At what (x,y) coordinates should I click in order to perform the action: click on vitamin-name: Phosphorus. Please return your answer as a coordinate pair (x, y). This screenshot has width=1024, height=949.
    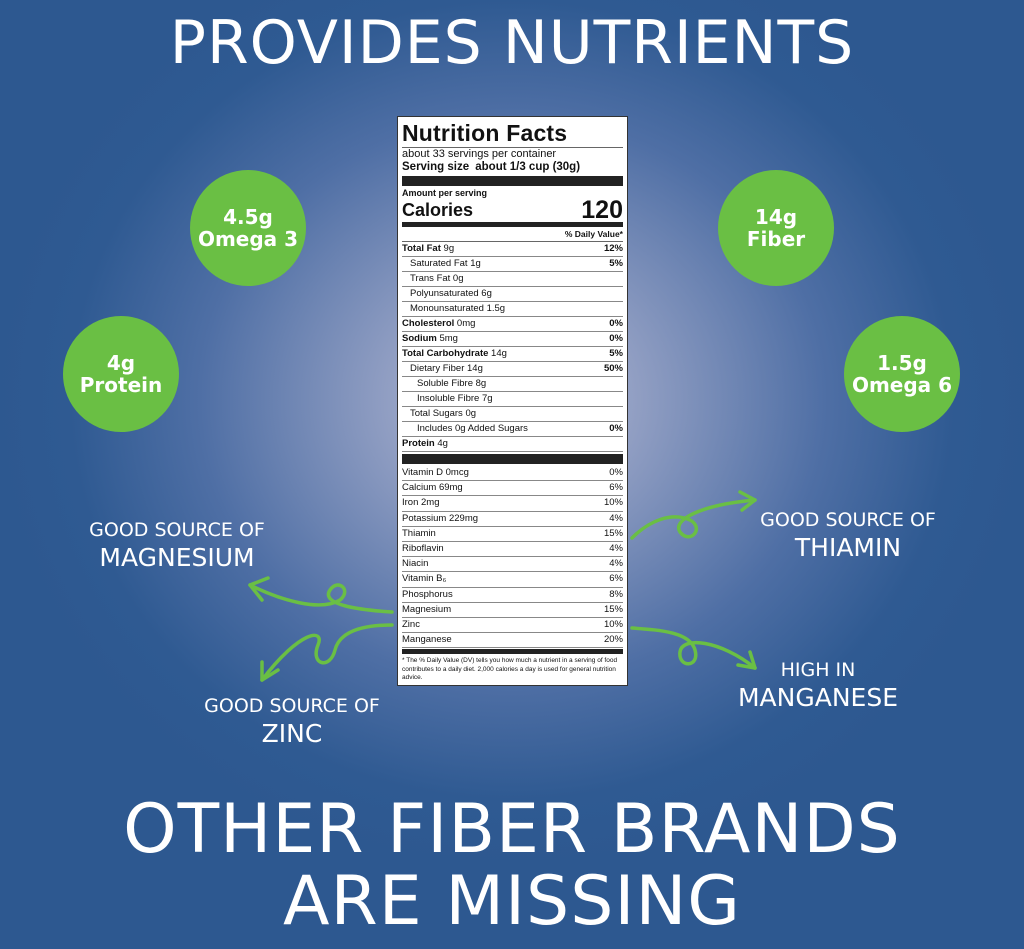
    Looking at the image, I should click on (427, 594).